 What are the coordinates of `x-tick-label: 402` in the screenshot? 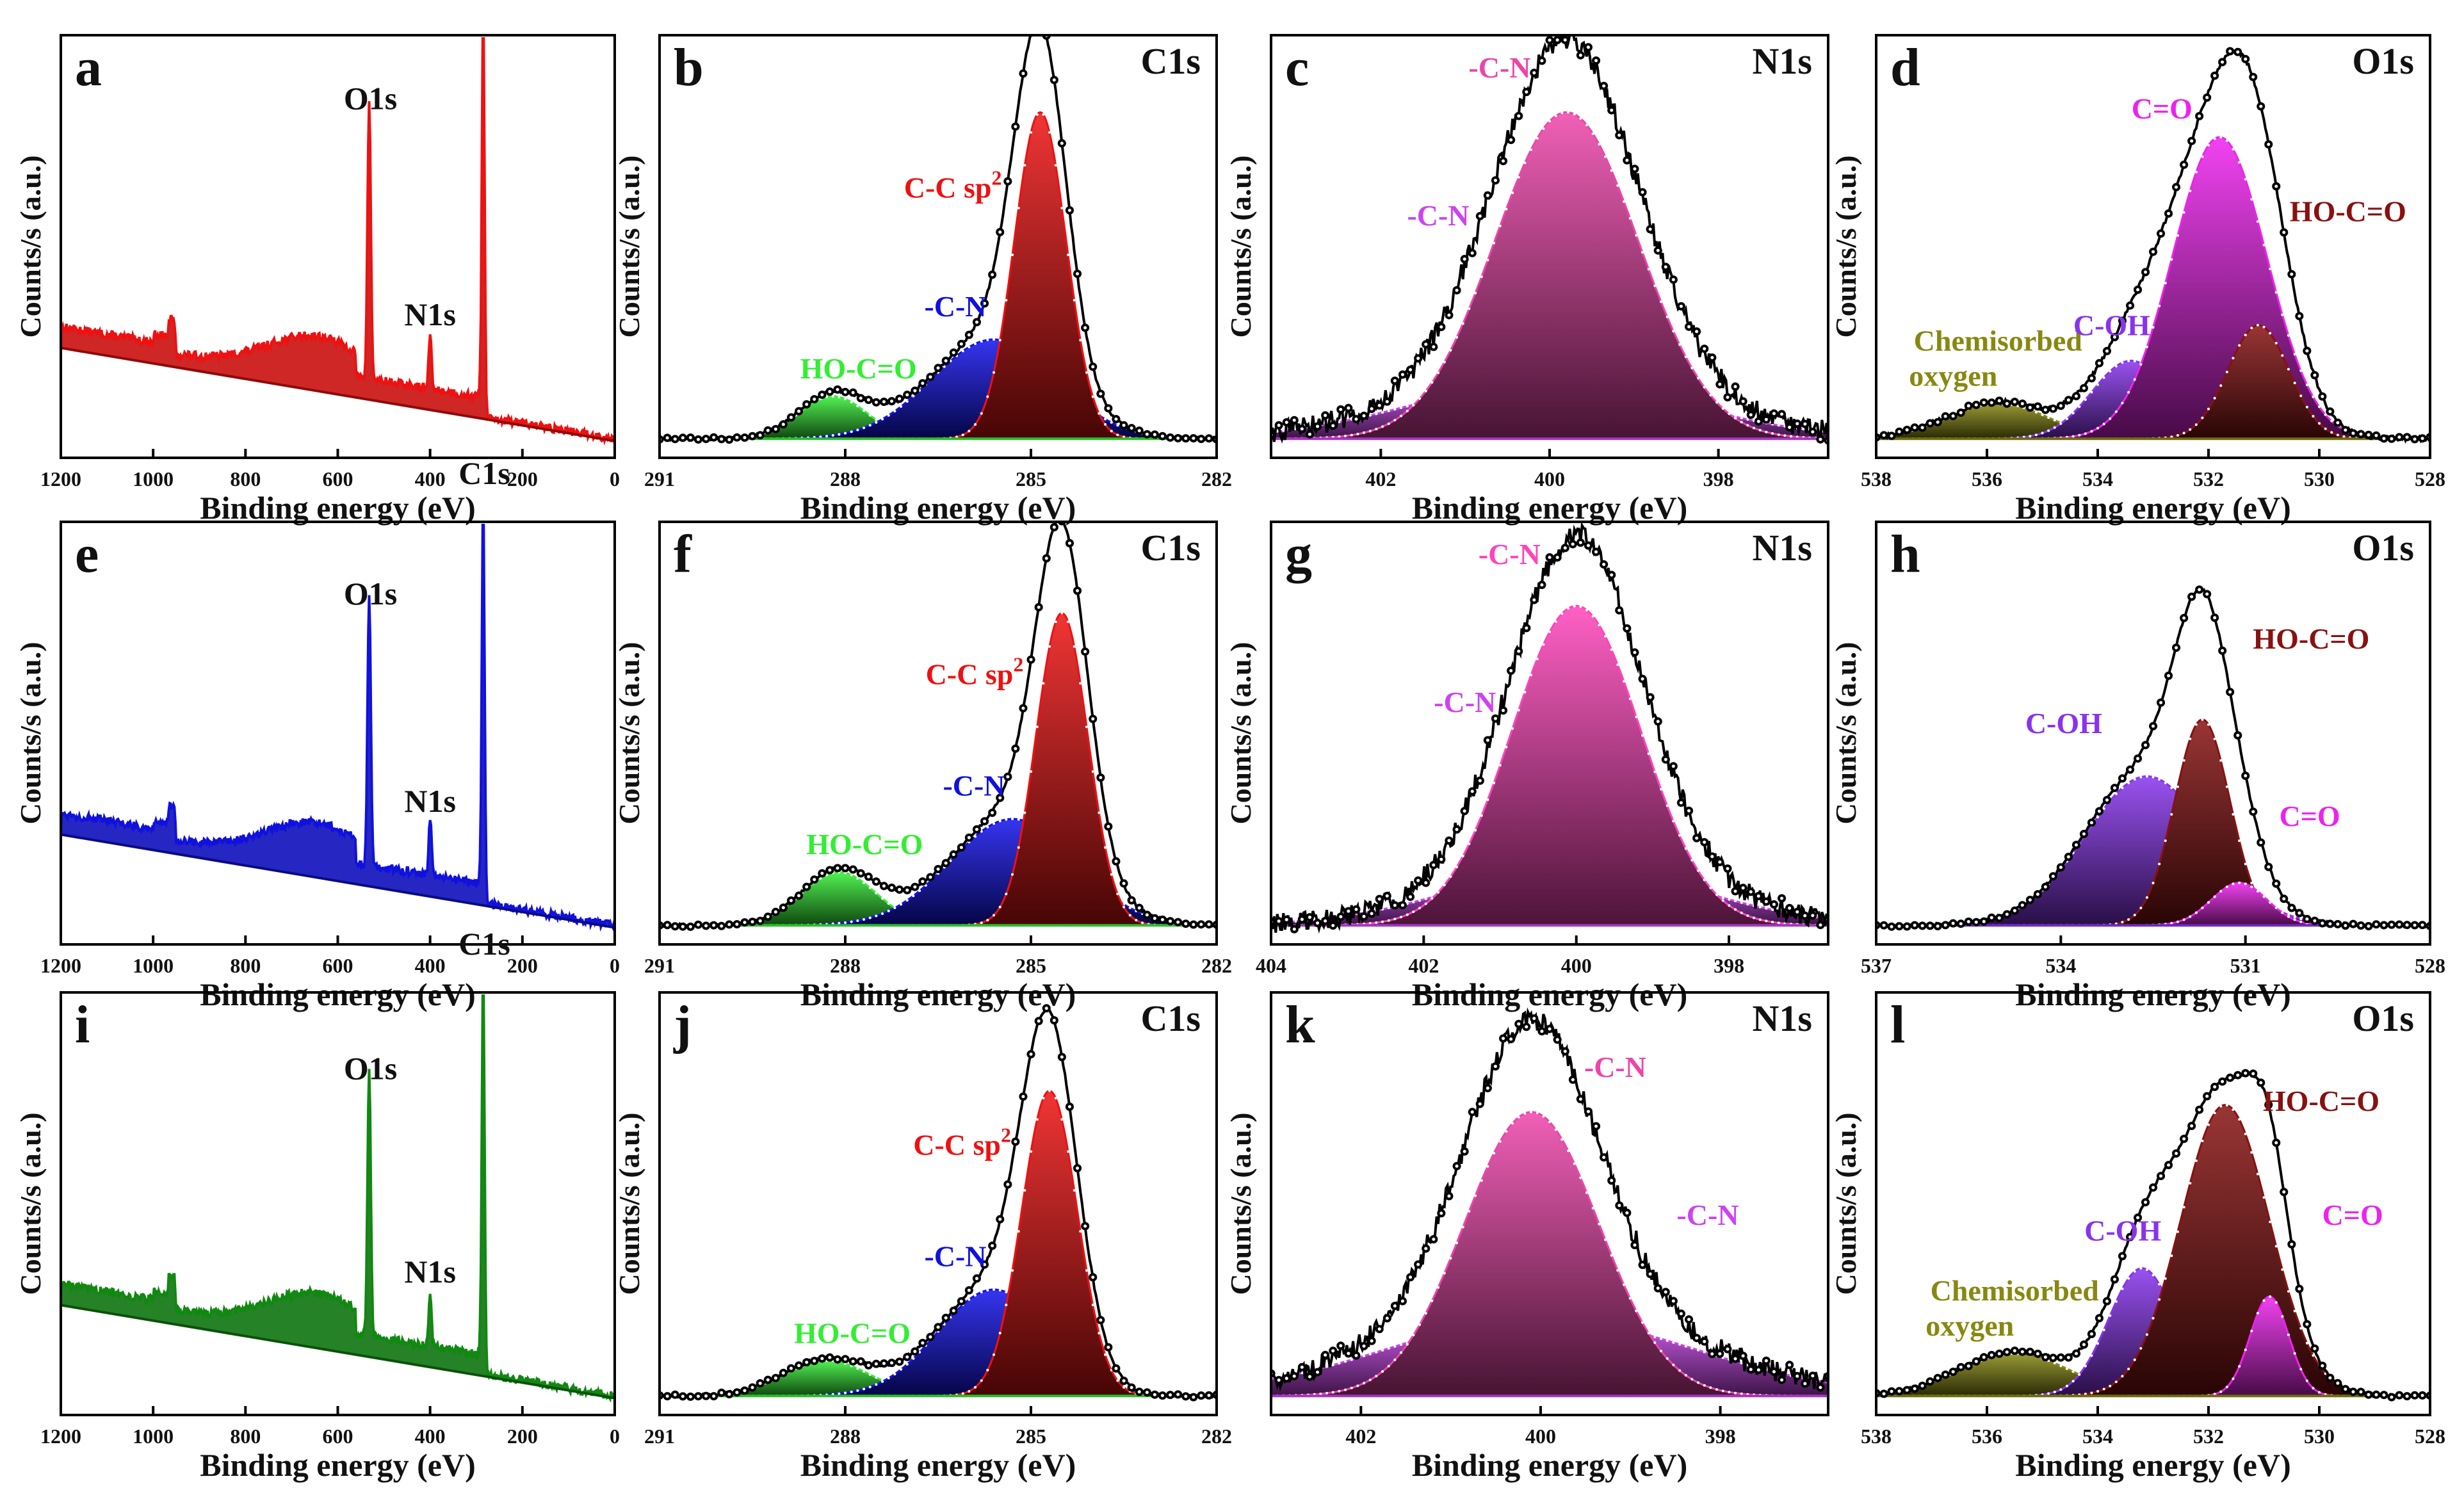 It's located at (1361, 1436).